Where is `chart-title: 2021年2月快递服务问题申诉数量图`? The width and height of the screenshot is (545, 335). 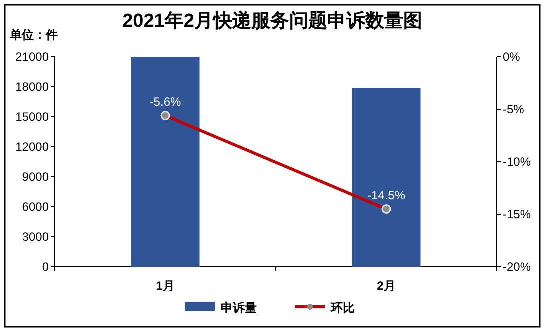
chart-title: 2021年2月快递服务问题申诉数量图 is located at coordinates (272, 21).